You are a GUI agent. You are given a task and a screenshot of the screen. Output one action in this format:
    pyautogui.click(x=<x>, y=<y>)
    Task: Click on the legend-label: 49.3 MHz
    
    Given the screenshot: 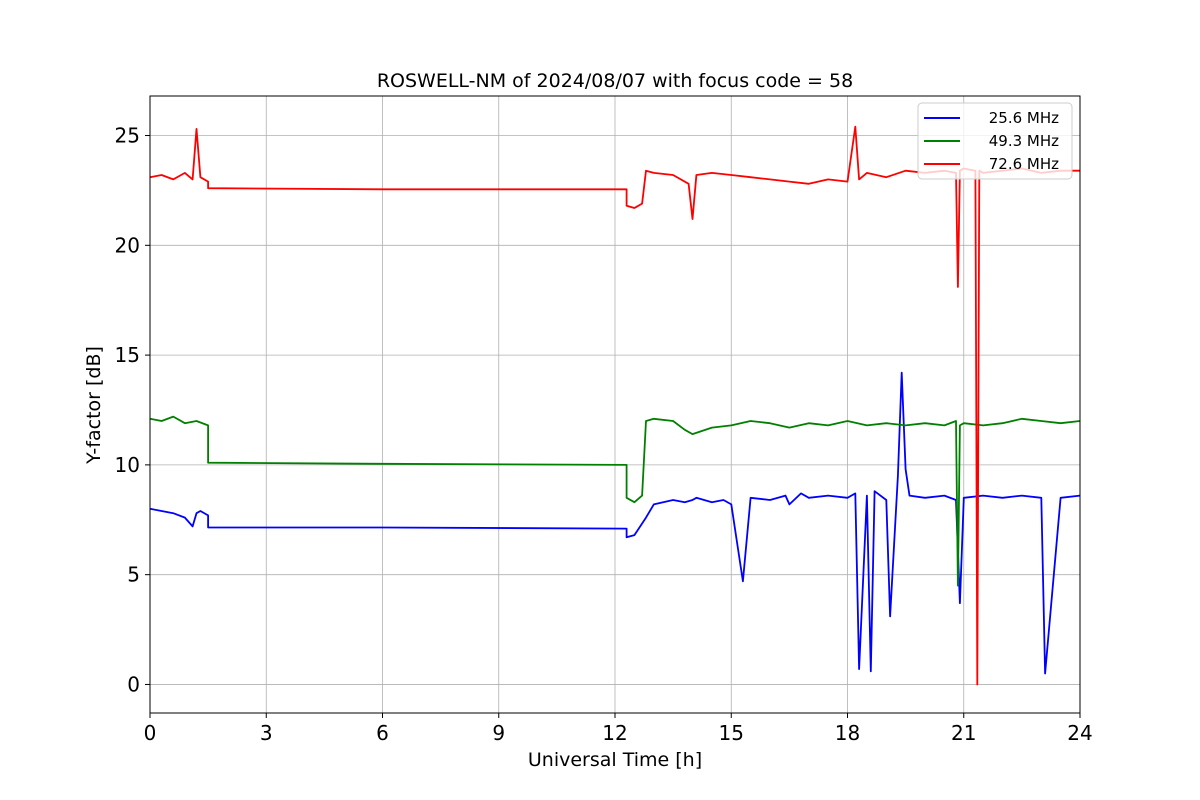 What is the action you would take?
    pyautogui.click(x=1024, y=141)
    